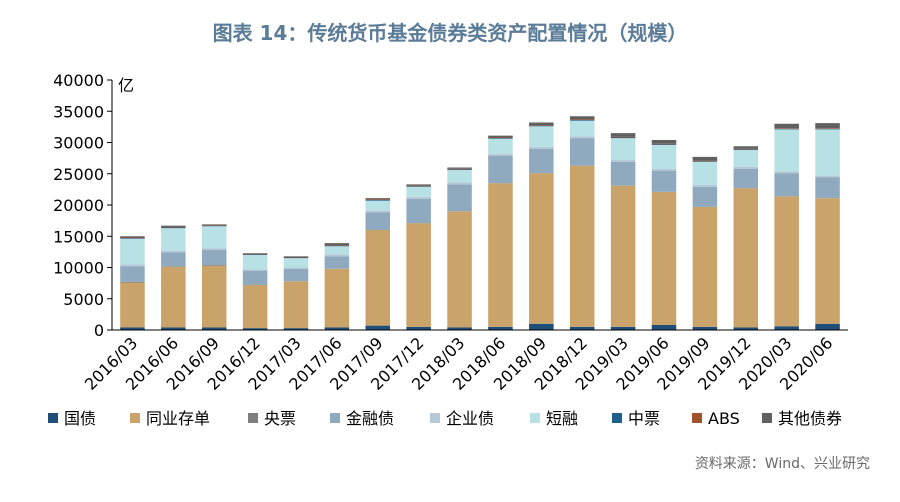 Image resolution: width=900 pixels, height=502 pixels. I want to click on y-tick-label: 40000, so click(78, 80).